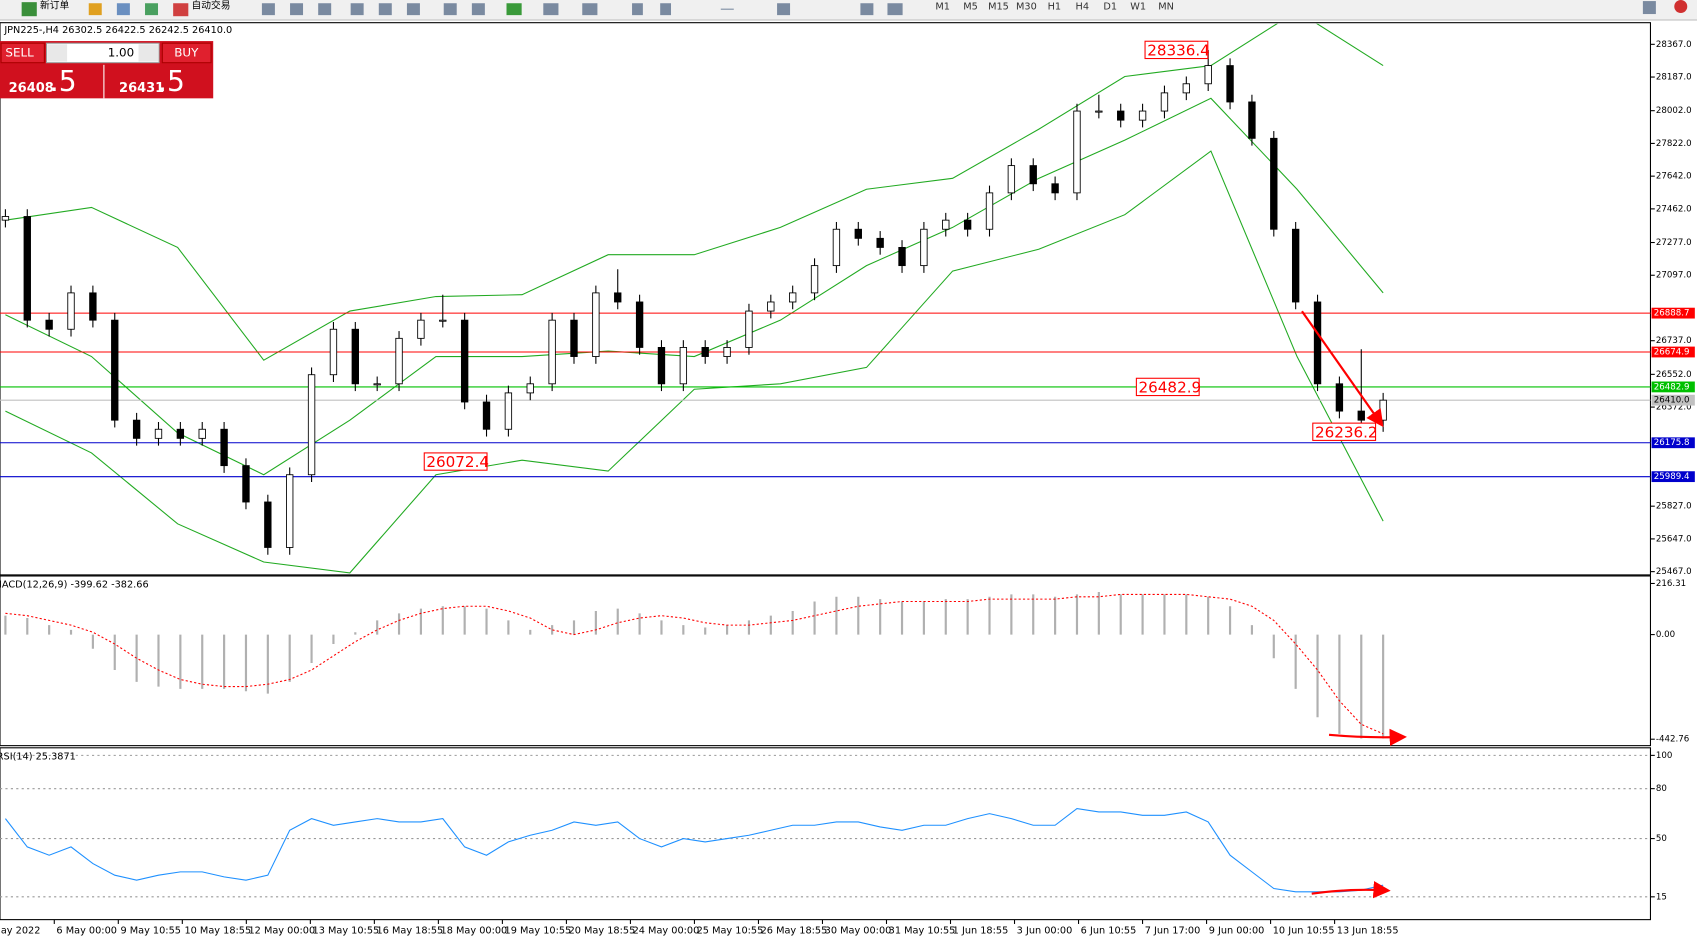 This screenshot has width=1697, height=938. I want to click on macd-signal, so click(694, 664).